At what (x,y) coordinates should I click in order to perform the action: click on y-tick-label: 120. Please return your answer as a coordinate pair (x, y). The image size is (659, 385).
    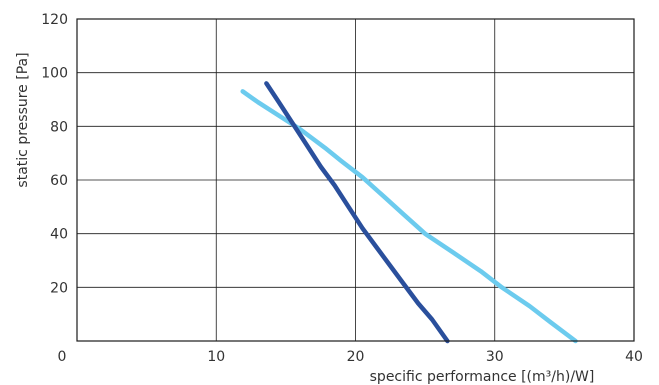
    Looking at the image, I should click on (54, 20).